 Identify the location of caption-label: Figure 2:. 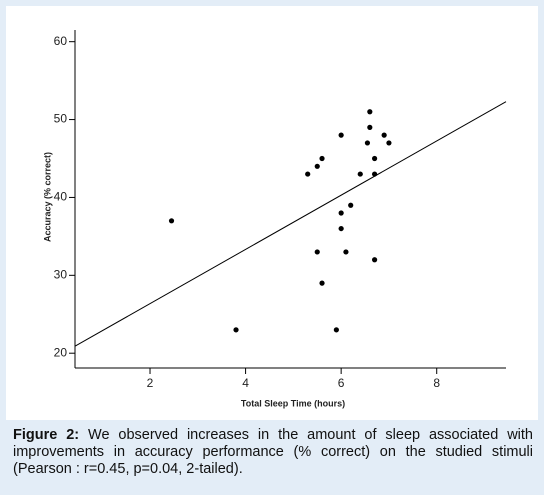
(46, 435).